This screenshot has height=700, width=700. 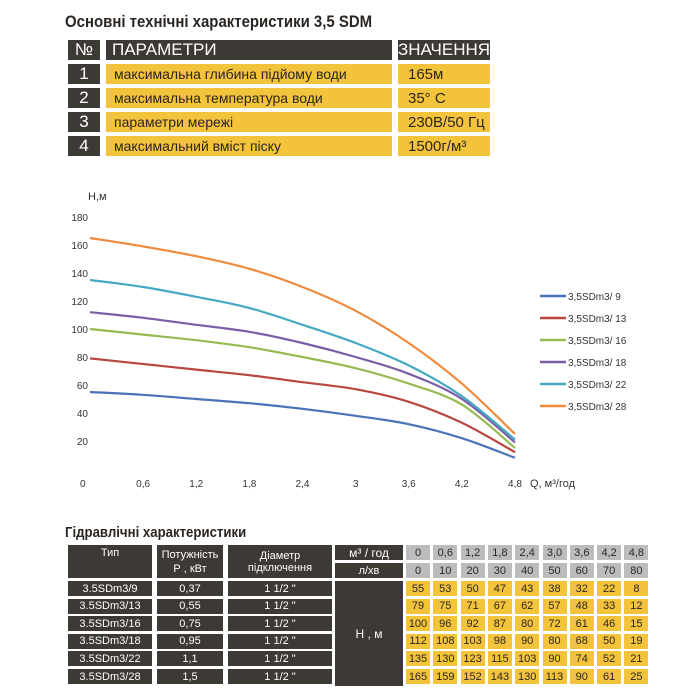 What do you see at coordinates (445, 570) in the screenshot?
I see `flow-l-cell: 10` at bounding box center [445, 570].